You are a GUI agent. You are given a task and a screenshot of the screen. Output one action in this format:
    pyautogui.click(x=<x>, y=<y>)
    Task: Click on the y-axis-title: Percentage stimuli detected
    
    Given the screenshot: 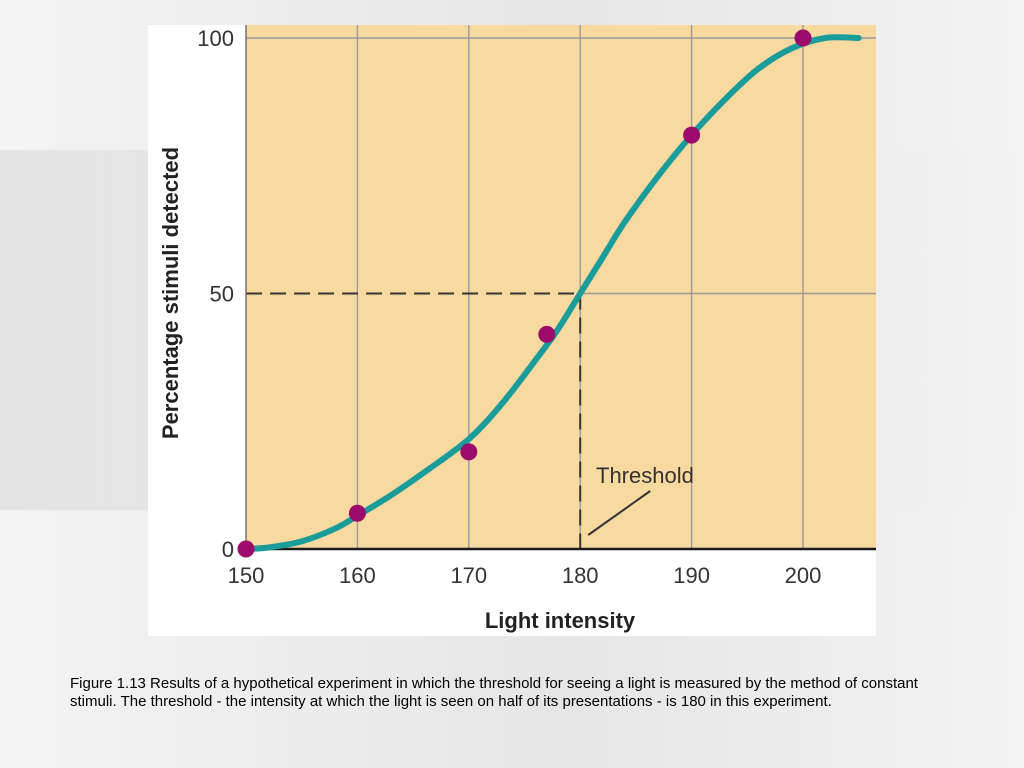 What is the action you would take?
    pyautogui.click(x=170, y=293)
    